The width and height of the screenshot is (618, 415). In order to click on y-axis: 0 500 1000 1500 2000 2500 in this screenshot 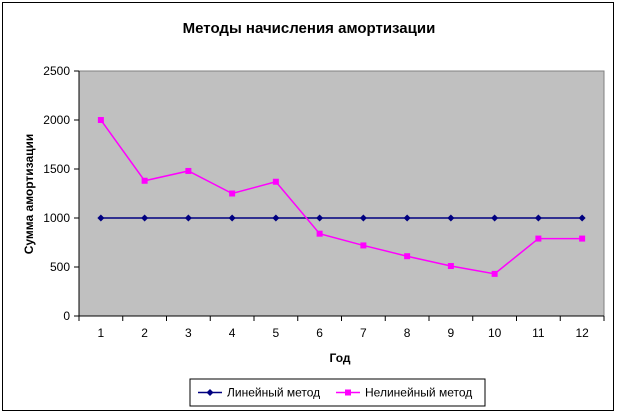, I will do `click(61, 193)`.